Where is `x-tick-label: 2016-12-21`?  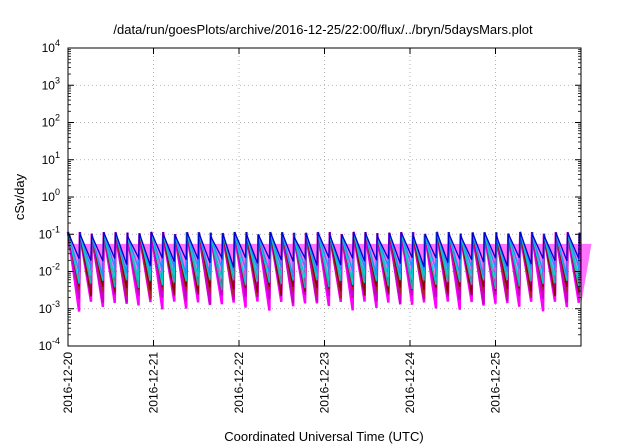
x-tick-label: 2016-12-21 is located at coordinates (154, 383).